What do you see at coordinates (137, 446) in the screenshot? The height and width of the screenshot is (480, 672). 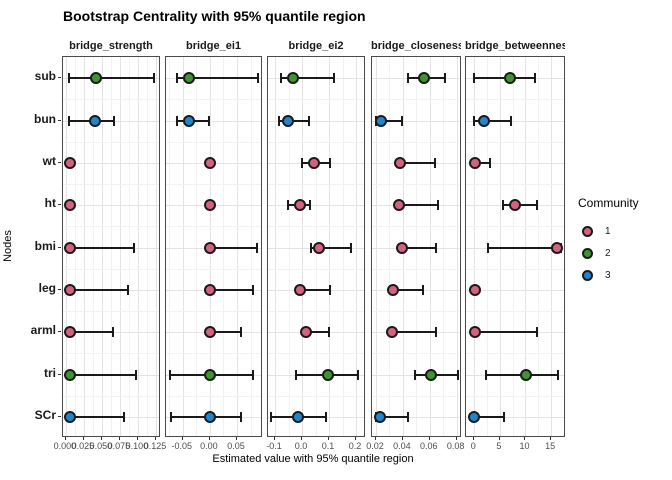 I see `x-tick-label: 0.100` at bounding box center [137, 446].